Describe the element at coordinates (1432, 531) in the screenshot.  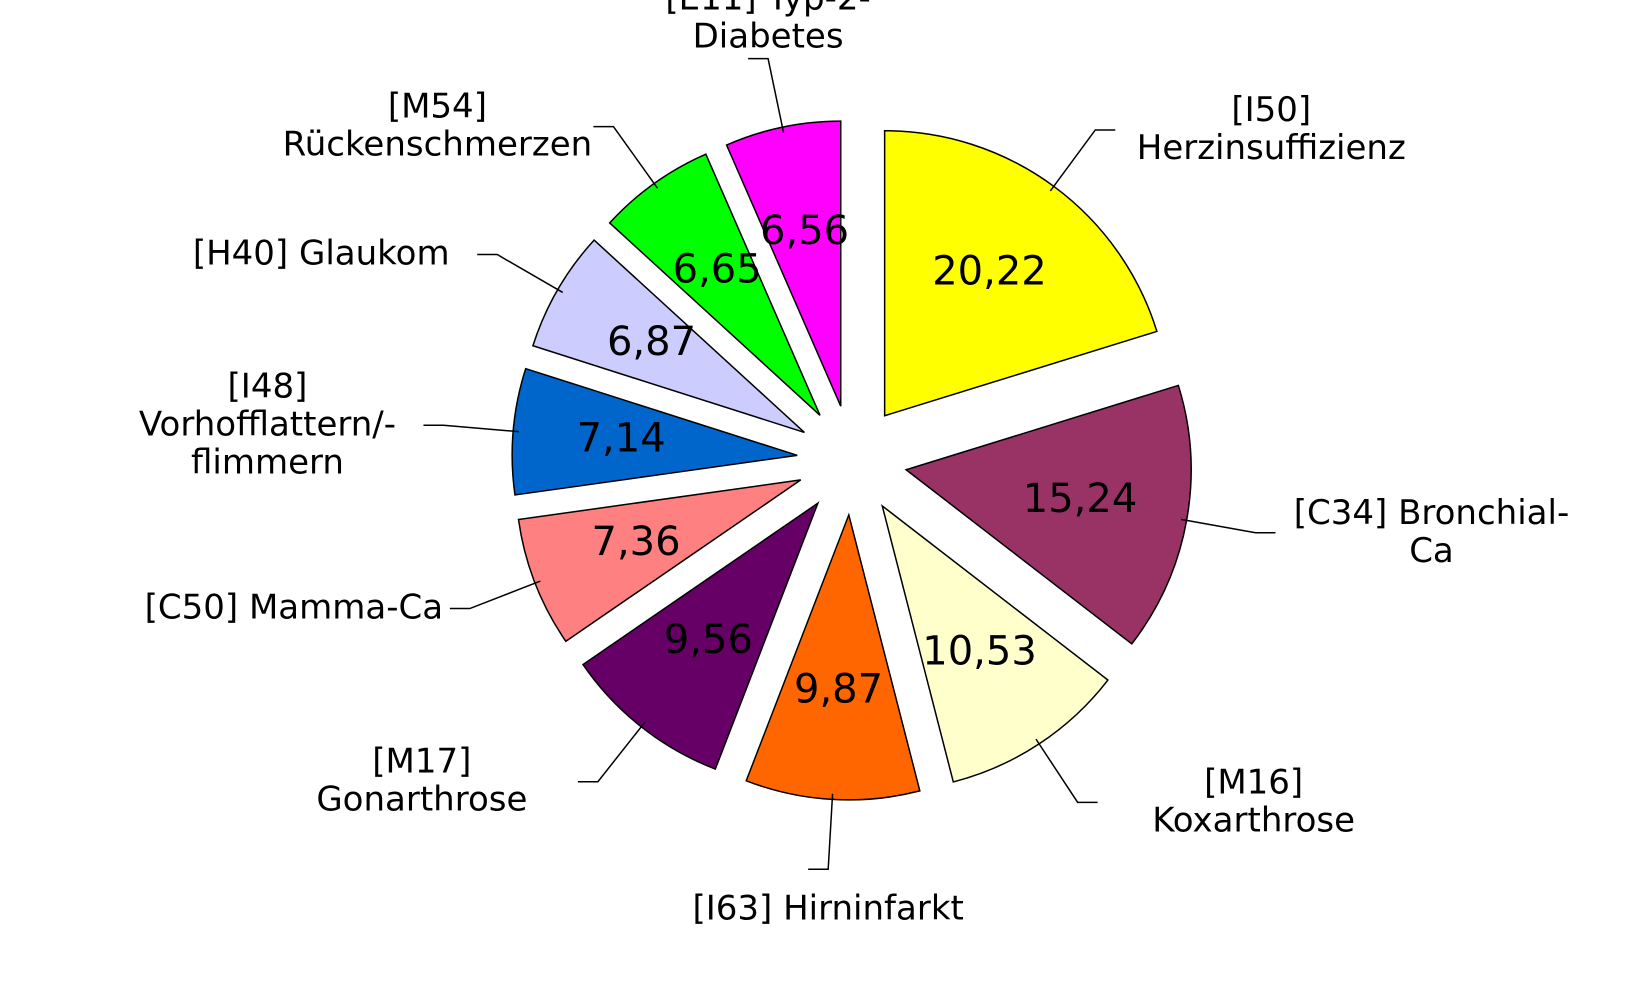
I see `category-label: [C34] Bronchial-Ca` at that location.